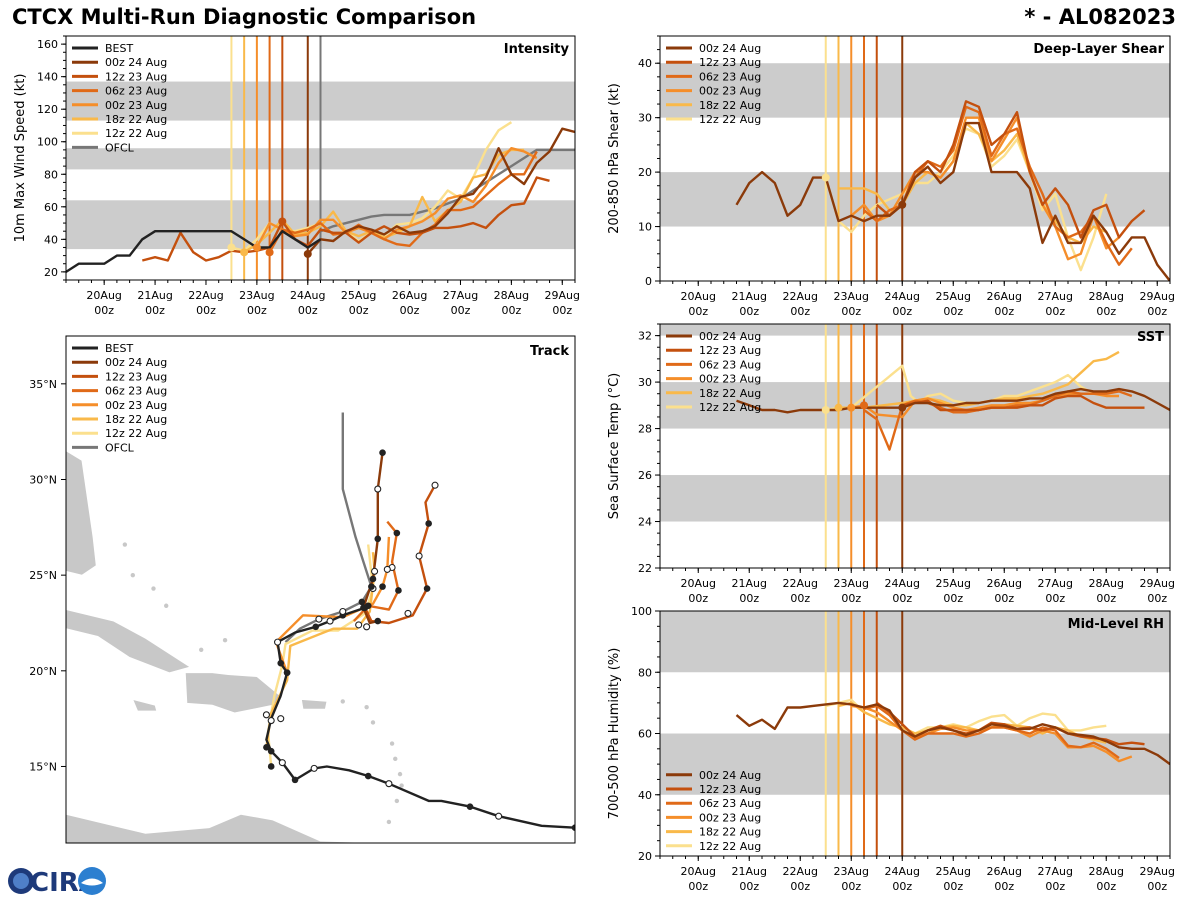 The image size is (1200, 900). I want to click on track-legend-label: BEST, so click(119, 348).